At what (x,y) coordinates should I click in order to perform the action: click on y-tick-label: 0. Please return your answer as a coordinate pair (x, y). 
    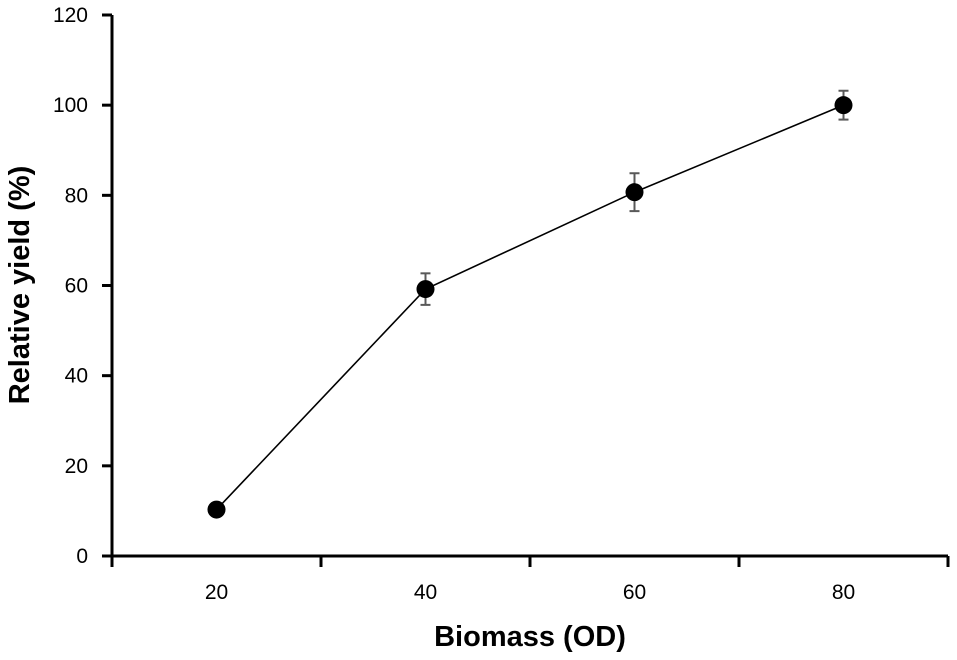
    Looking at the image, I should click on (82, 556).